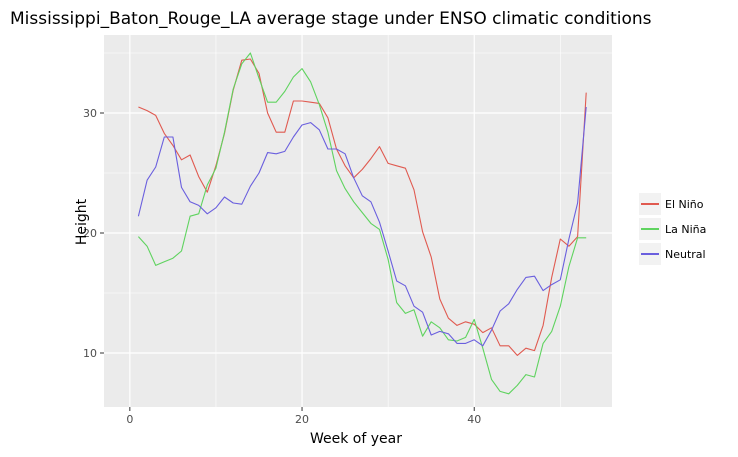  What do you see at coordinates (82, 221) in the screenshot?
I see `y-axis-title: Height` at bounding box center [82, 221].